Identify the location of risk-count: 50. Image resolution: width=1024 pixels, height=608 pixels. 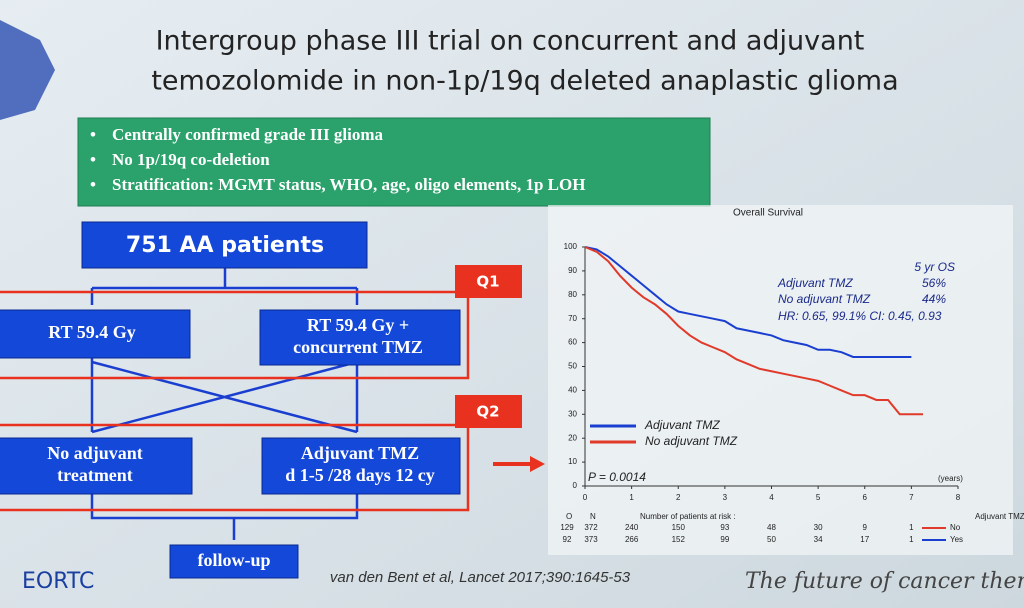
(771, 539).